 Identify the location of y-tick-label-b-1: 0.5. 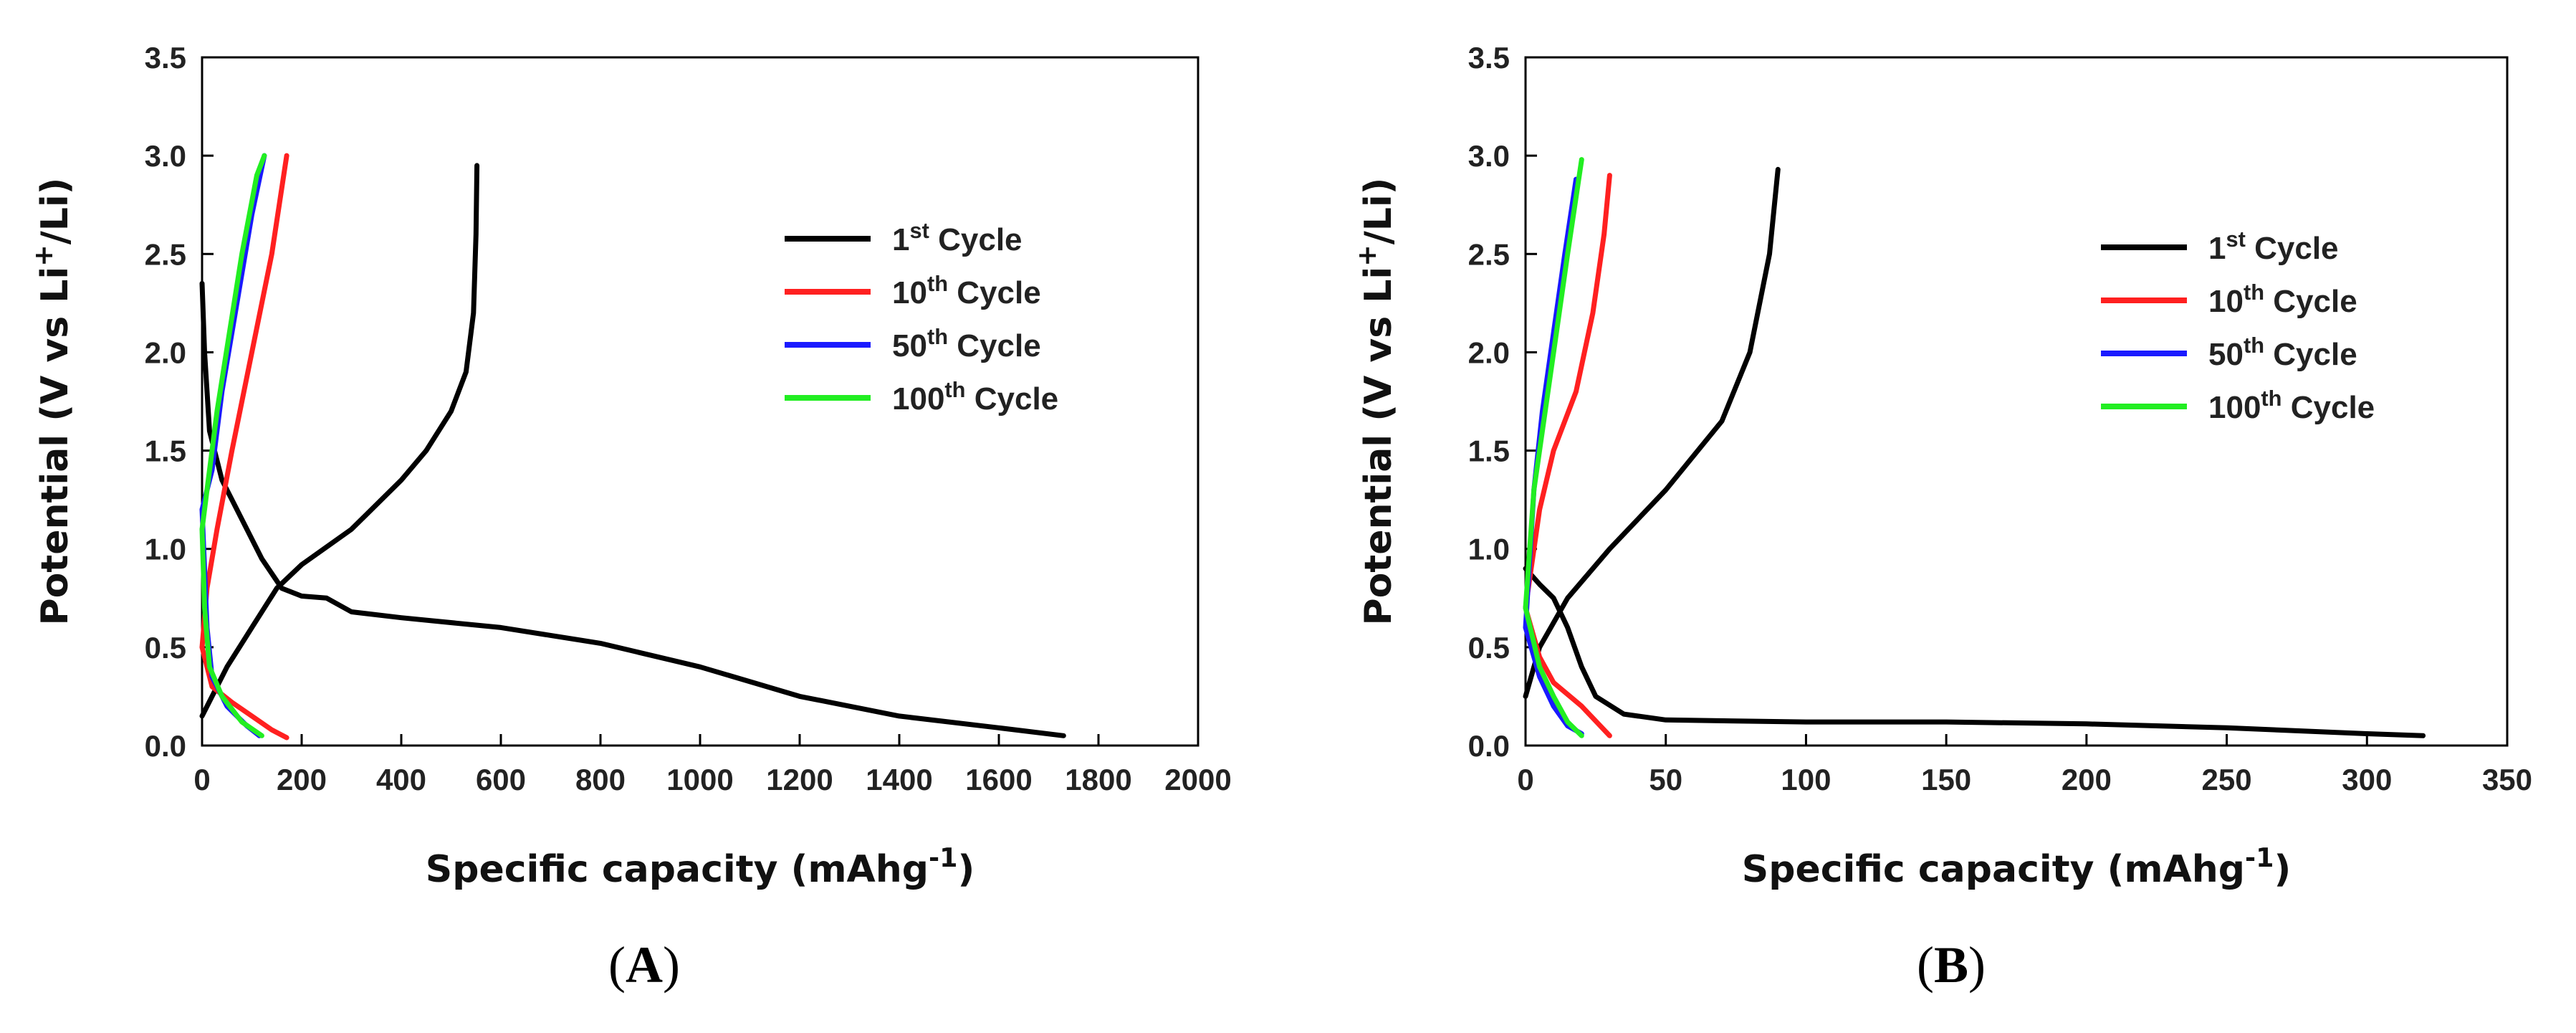
(1489, 648).